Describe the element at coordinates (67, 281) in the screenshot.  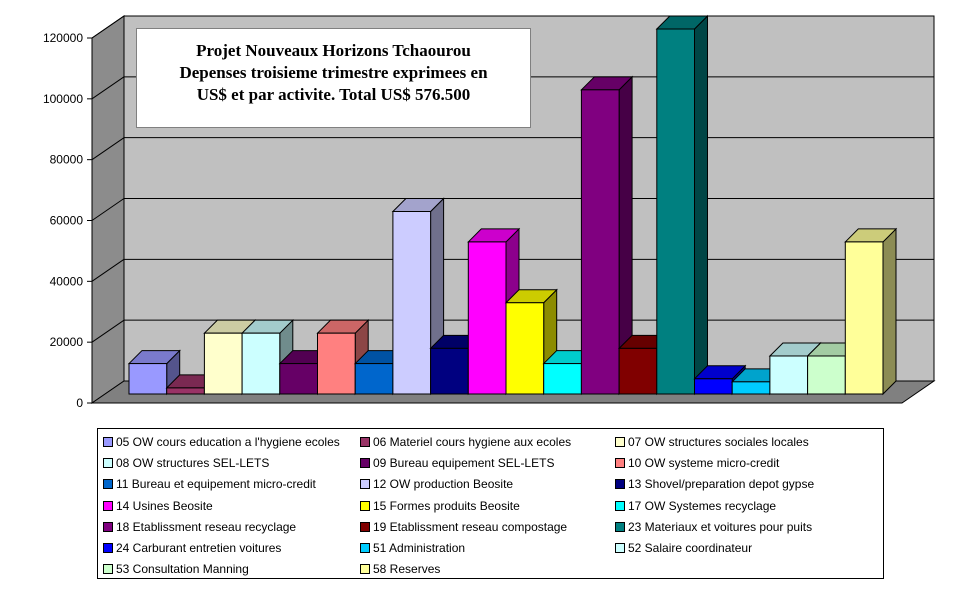
I see `y-tick-label: 40000` at that location.